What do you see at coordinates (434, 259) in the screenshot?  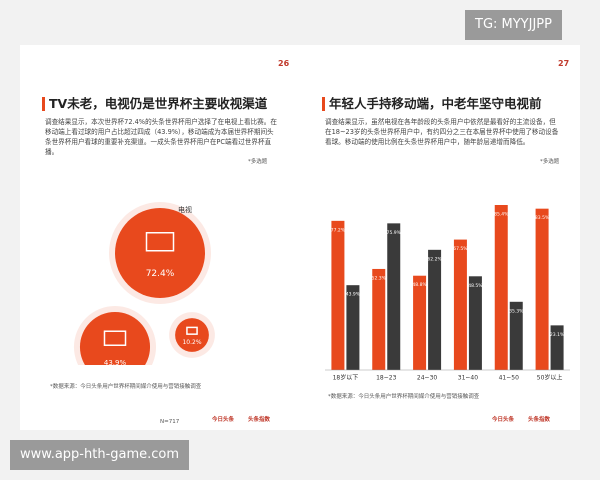 I see `bar-label: 62.2%` at bounding box center [434, 259].